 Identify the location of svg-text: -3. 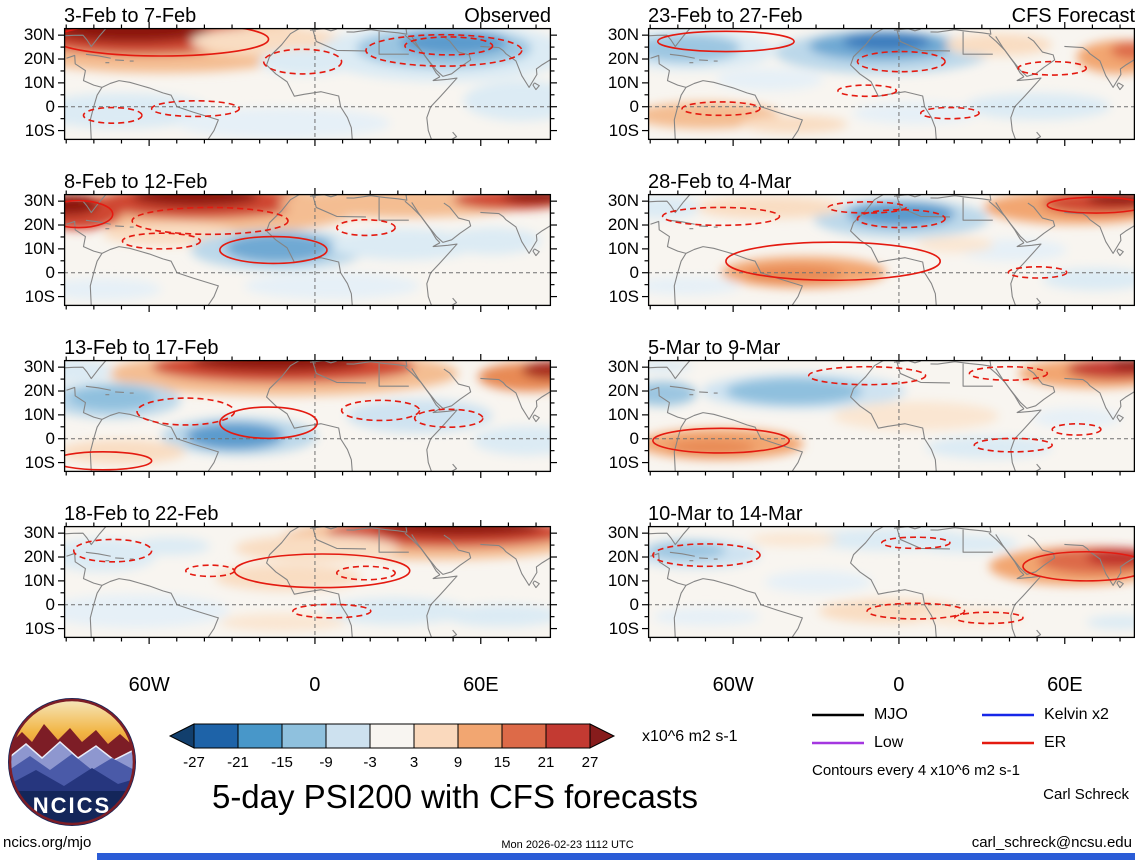
(369, 762).